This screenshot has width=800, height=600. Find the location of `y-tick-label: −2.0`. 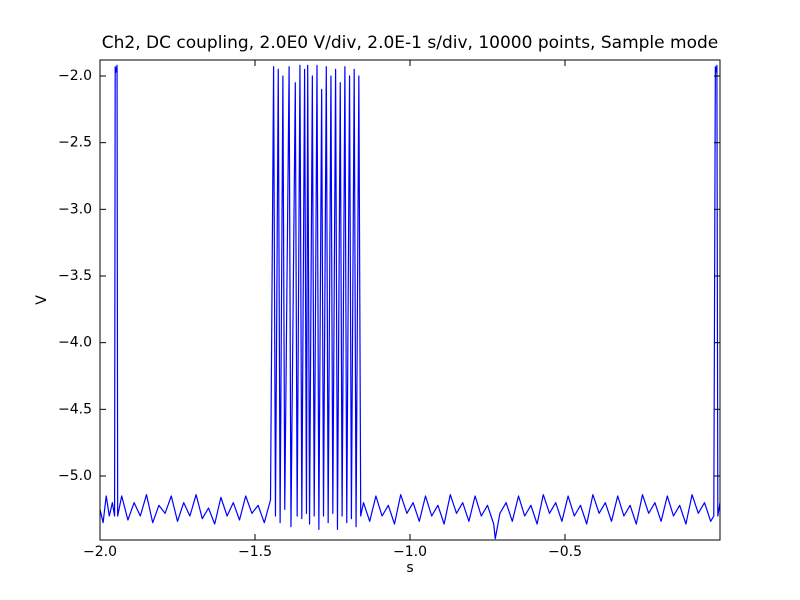

y-tick-label: −2.0 is located at coordinates (75, 76).